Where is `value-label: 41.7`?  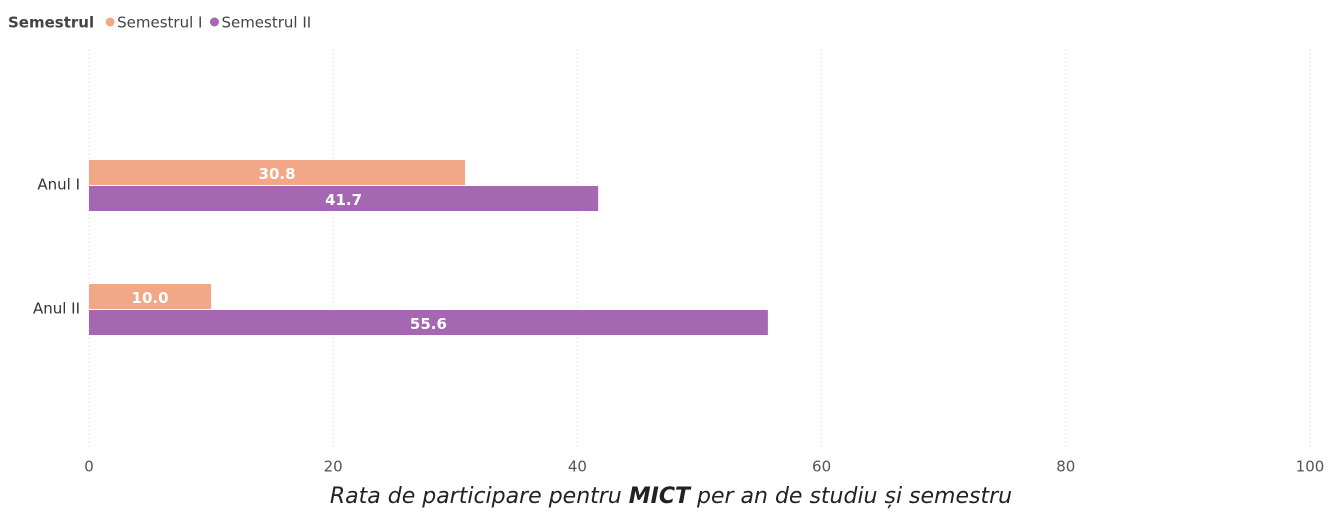 value-label: 41.7 is located at coordinates (343, 200).